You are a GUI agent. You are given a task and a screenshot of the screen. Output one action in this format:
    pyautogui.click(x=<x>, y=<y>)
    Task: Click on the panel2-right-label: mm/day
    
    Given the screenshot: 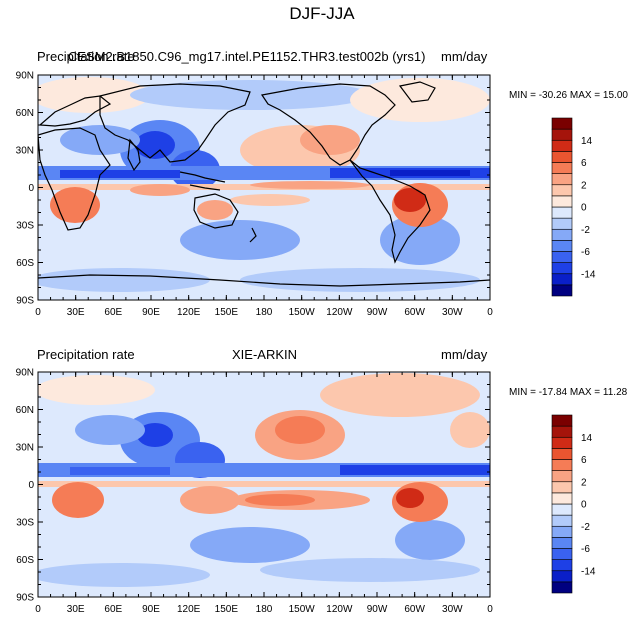 What is the action you would take?
    pyautogui.click(x=464, y=354)
    